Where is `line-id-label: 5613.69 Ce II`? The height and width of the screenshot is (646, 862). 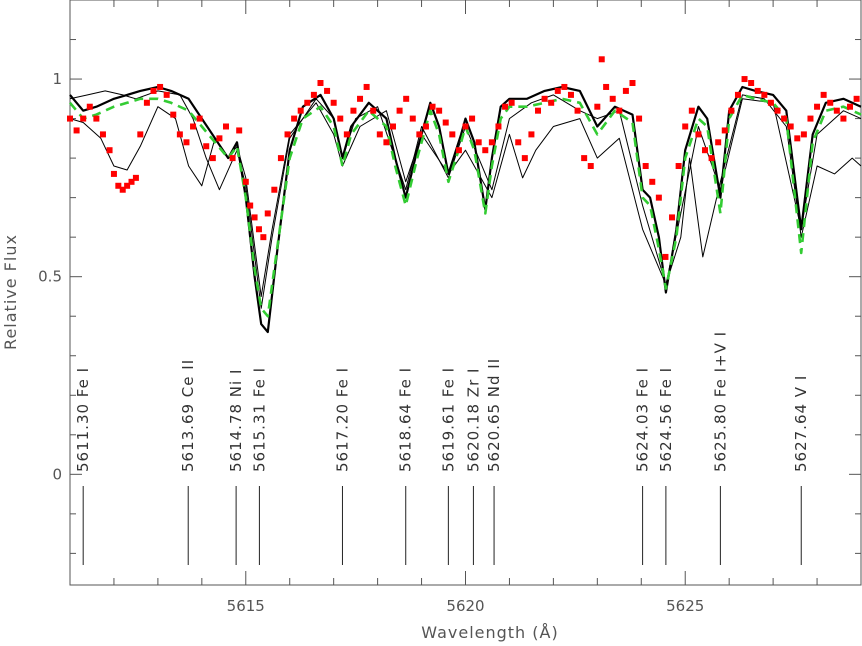 line-id-label: 5613.69 Ce II is located at coordinates (188, 415).